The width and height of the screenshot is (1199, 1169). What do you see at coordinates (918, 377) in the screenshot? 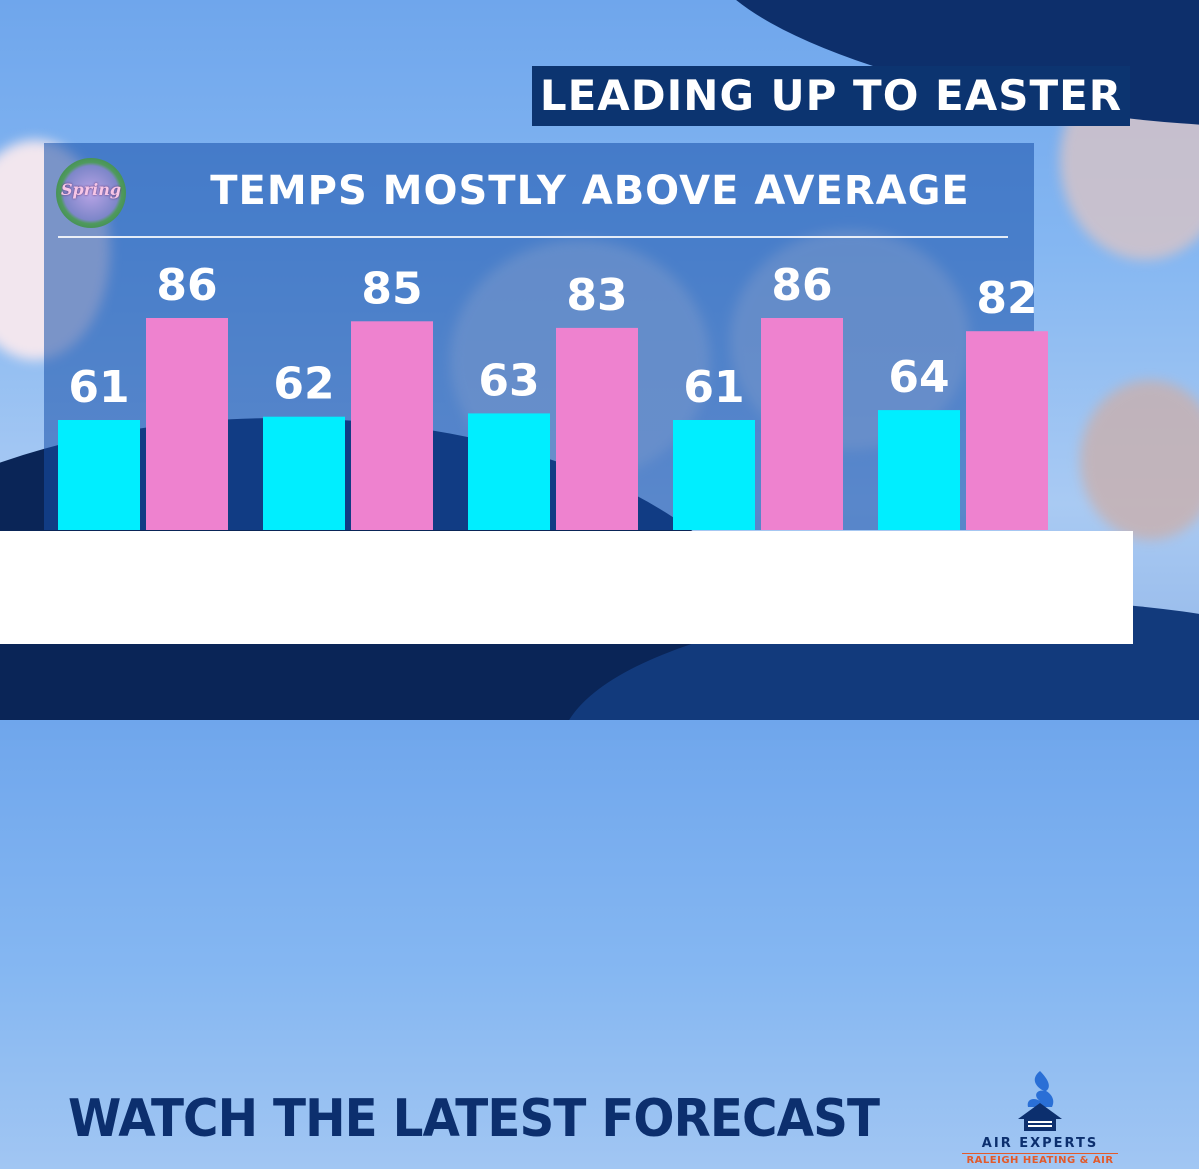
I see `low-temp-label: 64` at bounding box center [918, 377].